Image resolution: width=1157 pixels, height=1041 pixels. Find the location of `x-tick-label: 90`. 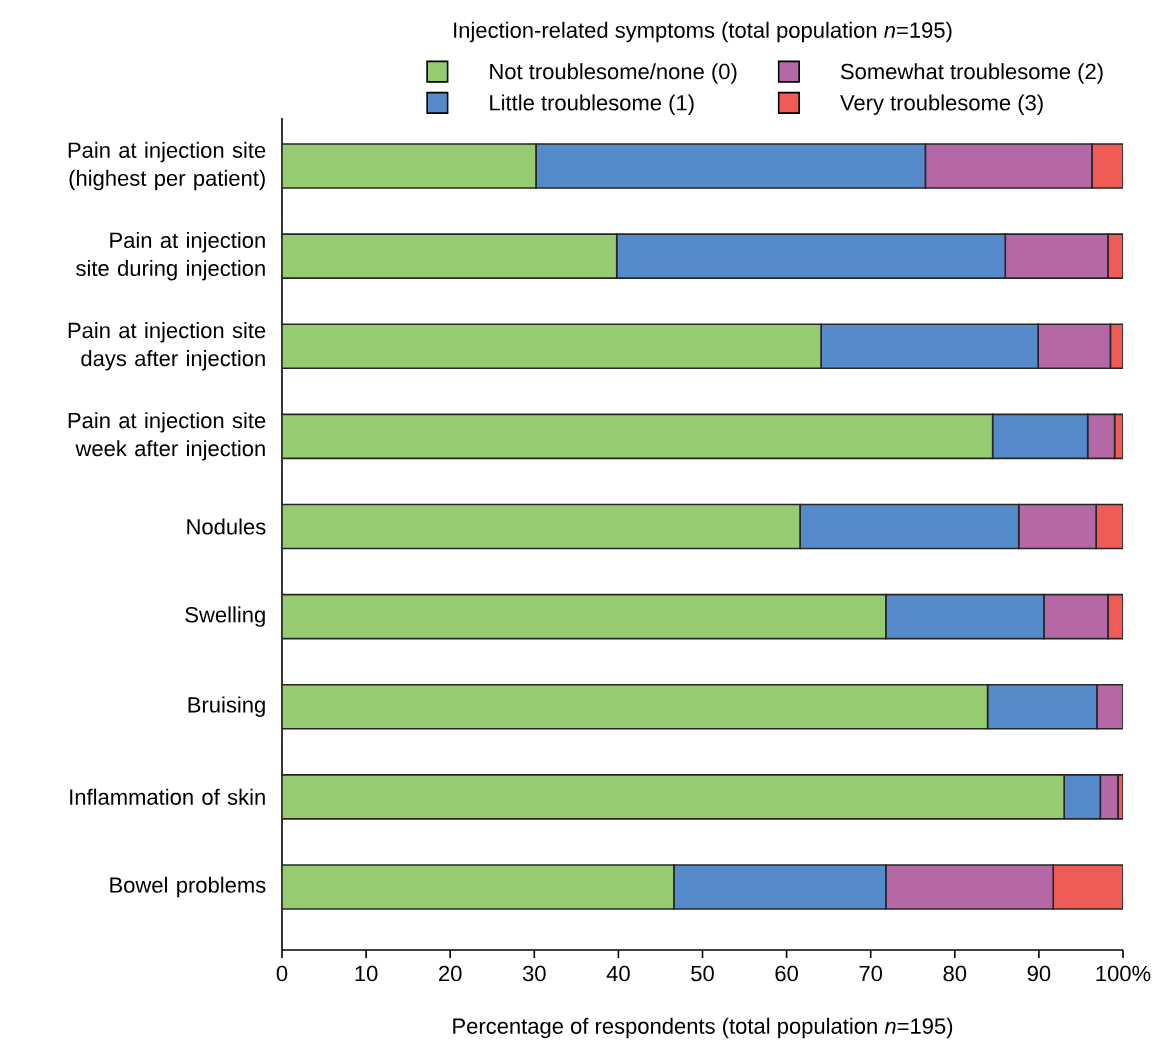

x-tick-label: 90 is located at coordinates (1039, 973).